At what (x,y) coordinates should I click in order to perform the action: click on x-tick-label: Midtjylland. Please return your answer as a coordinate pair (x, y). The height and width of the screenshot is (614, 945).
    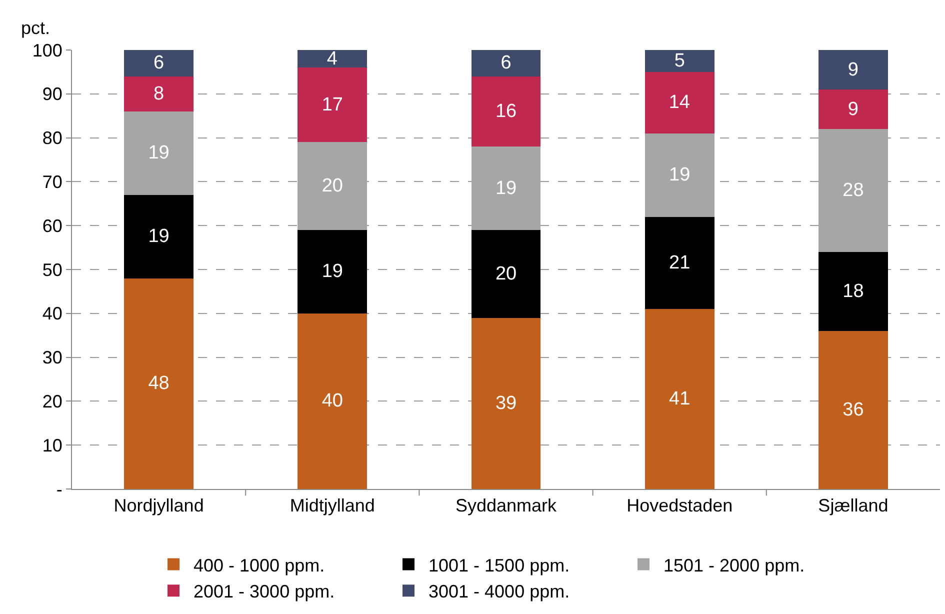
    Looking at the image, I should click on (332, 506).